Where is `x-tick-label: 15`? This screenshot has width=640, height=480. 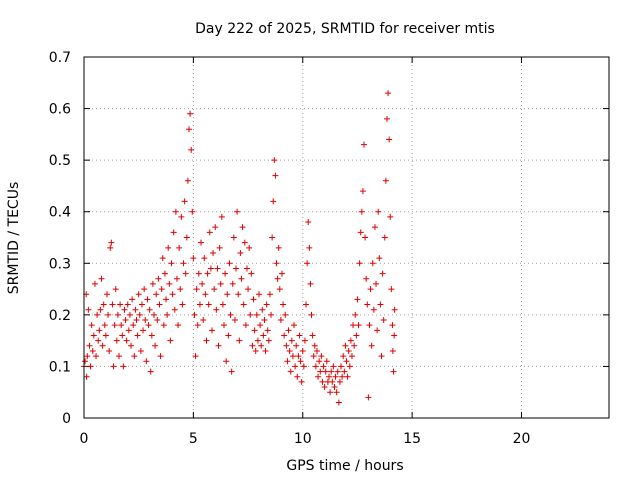 x-tick-label: 15 is located at coordinates (412, 439).